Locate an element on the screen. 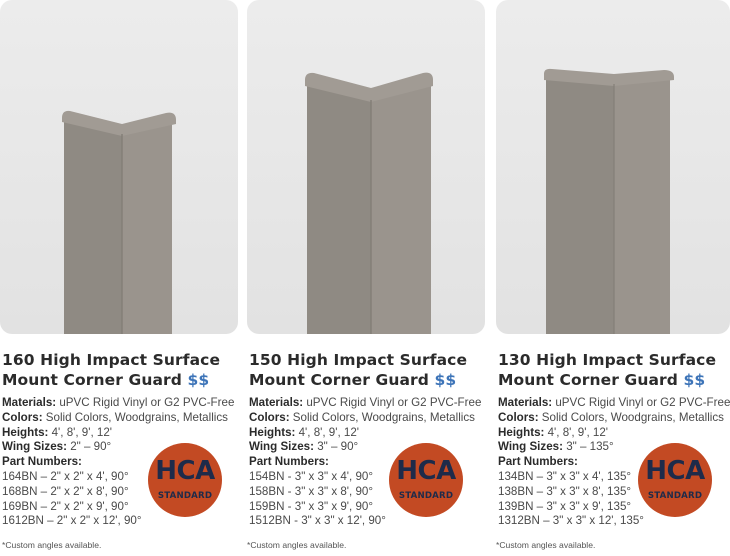 Image resolution: width=730 pixels, height=556 pixels. wing-sizes-value: 3" – 135° is located at coordinates (588, 447).